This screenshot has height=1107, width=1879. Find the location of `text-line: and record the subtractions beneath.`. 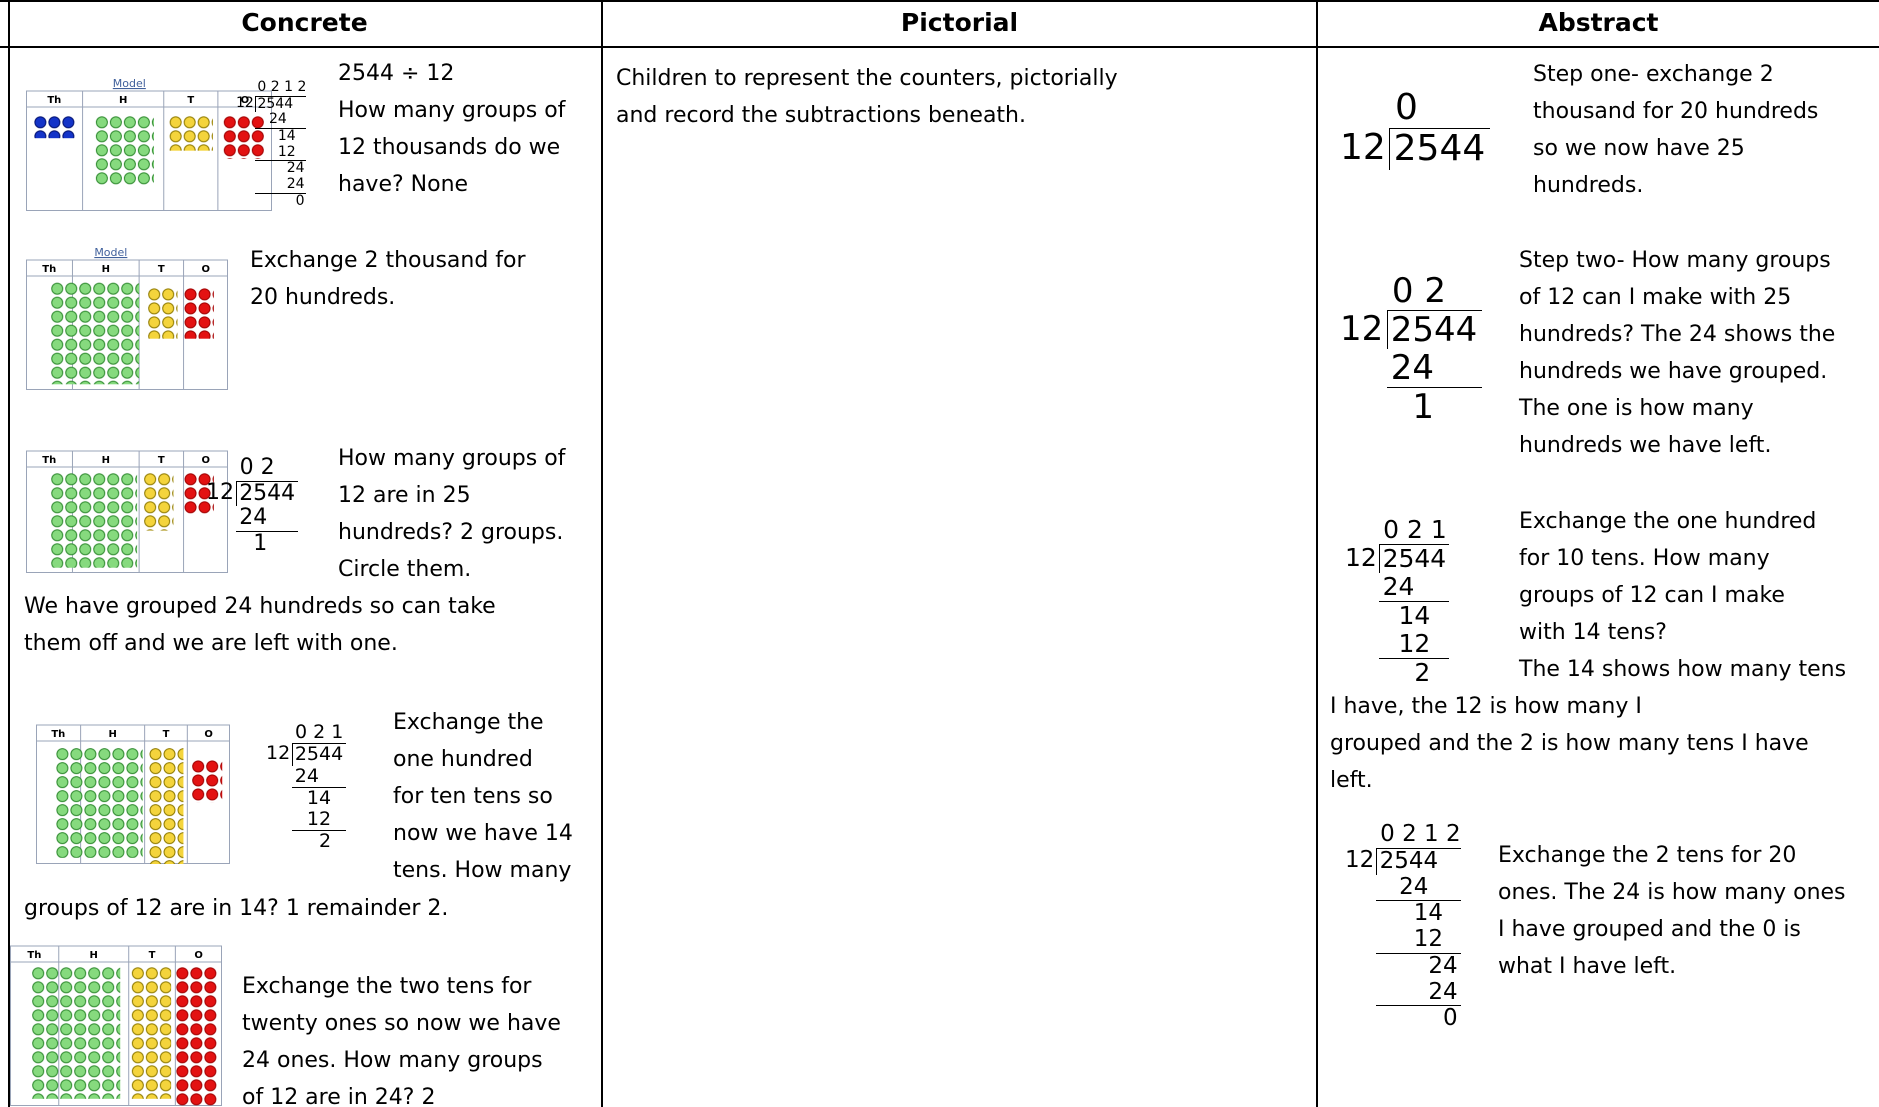

text-line: and record the subtractions beneath. is located at coordinates (821, 115).